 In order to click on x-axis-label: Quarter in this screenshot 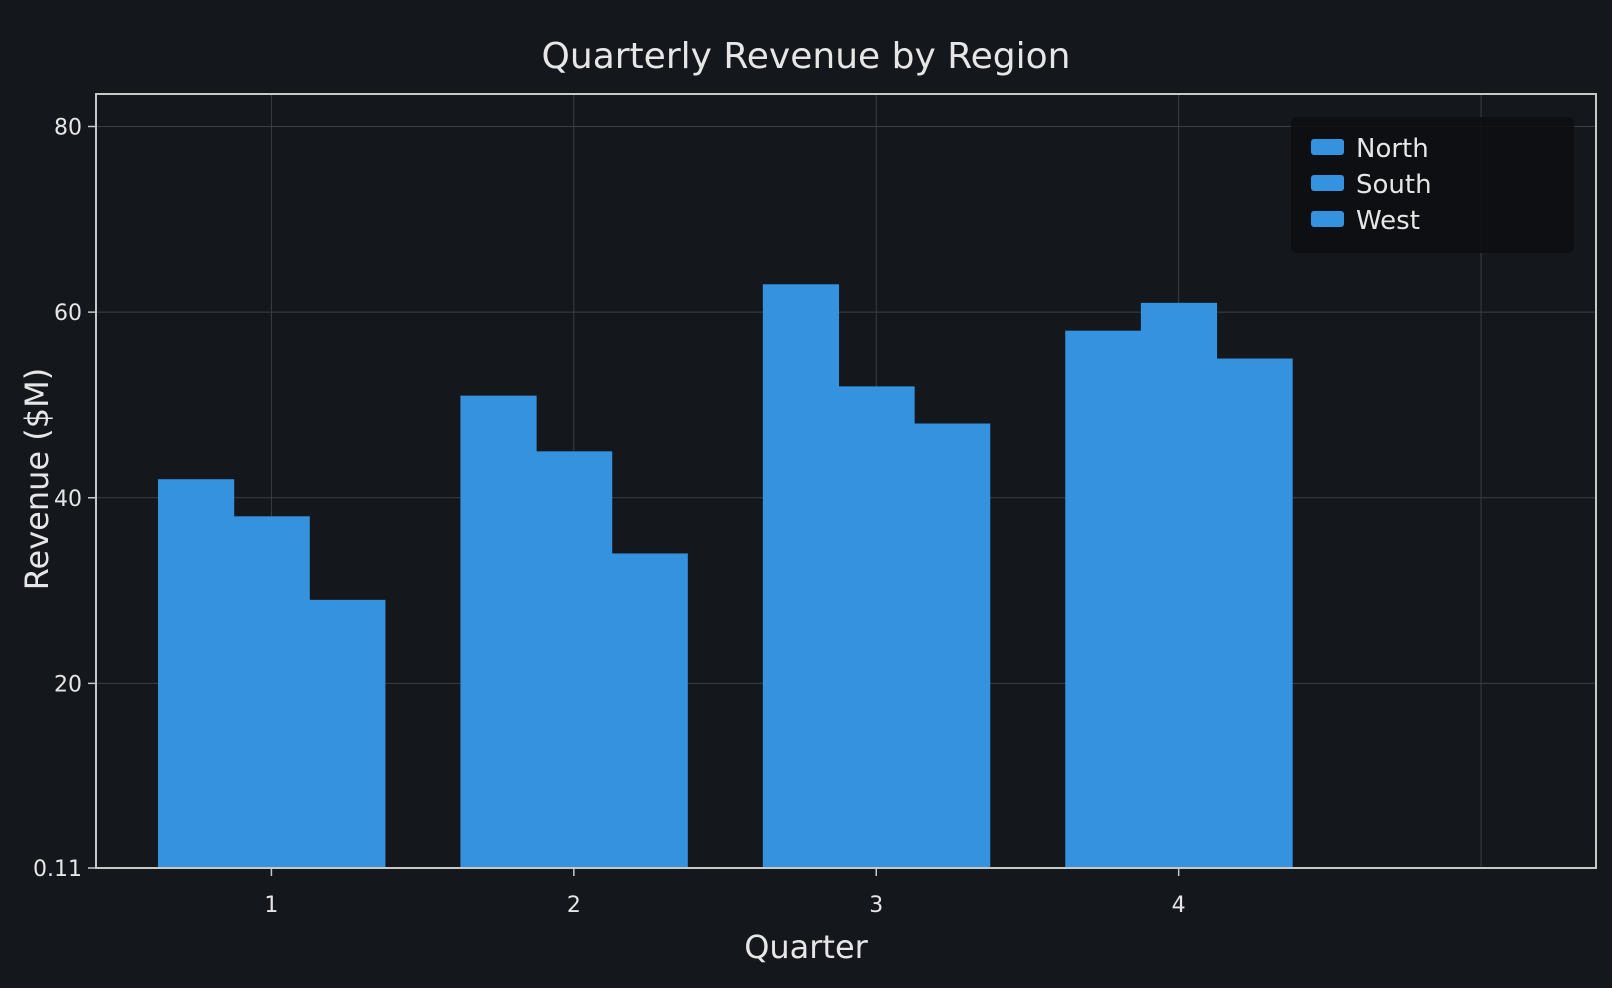, I will do `click(806, 947)`.